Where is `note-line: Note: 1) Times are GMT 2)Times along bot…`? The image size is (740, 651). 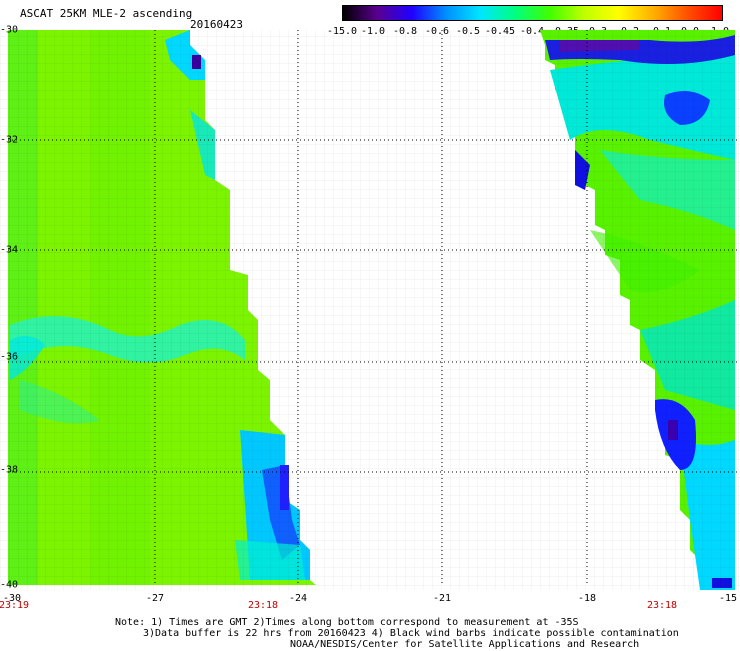 note-line: Note: 1) Times are GMT 2)Times along bot… is located at coordinates (347, 622).